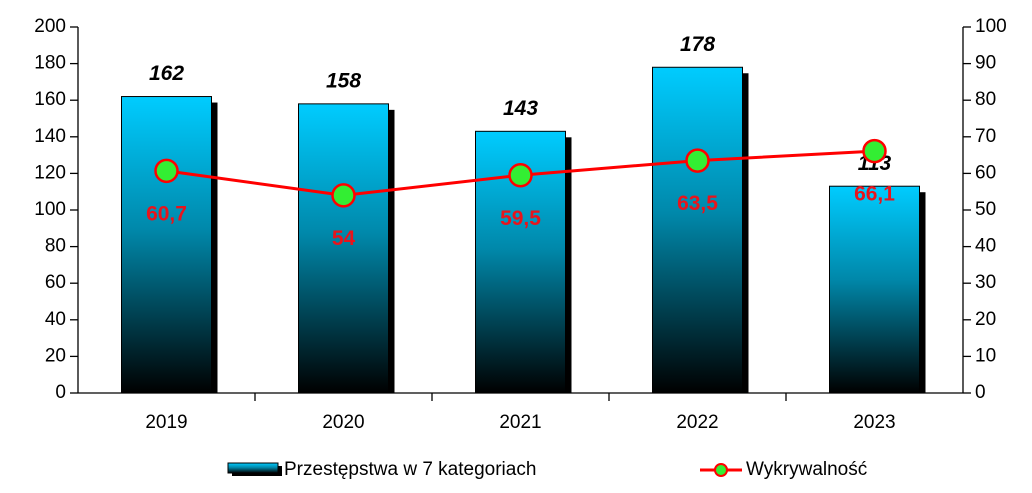 This screenshot has height=493, width=1032. What do you see at coordinates (55, 282) in the screenshot?
I see `y-tick-label: 60` at bounding box center [55, 282].